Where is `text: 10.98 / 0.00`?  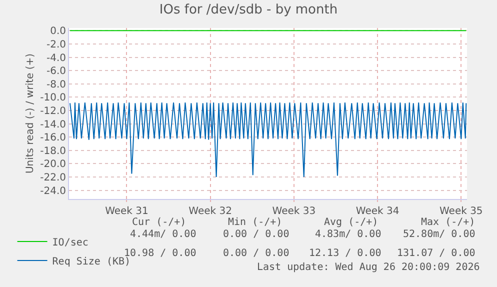 text: 10.98 / 0.00 is located at coordinates (160, 253).